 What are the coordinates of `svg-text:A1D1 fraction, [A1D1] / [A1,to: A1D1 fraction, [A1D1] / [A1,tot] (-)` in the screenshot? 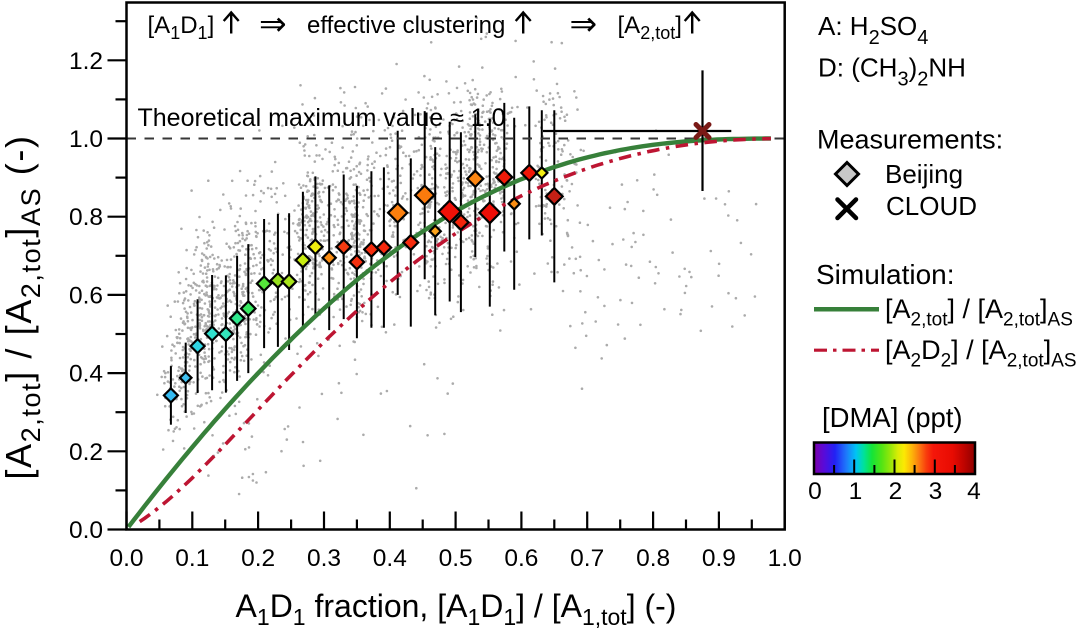 It's located at (456, 609).